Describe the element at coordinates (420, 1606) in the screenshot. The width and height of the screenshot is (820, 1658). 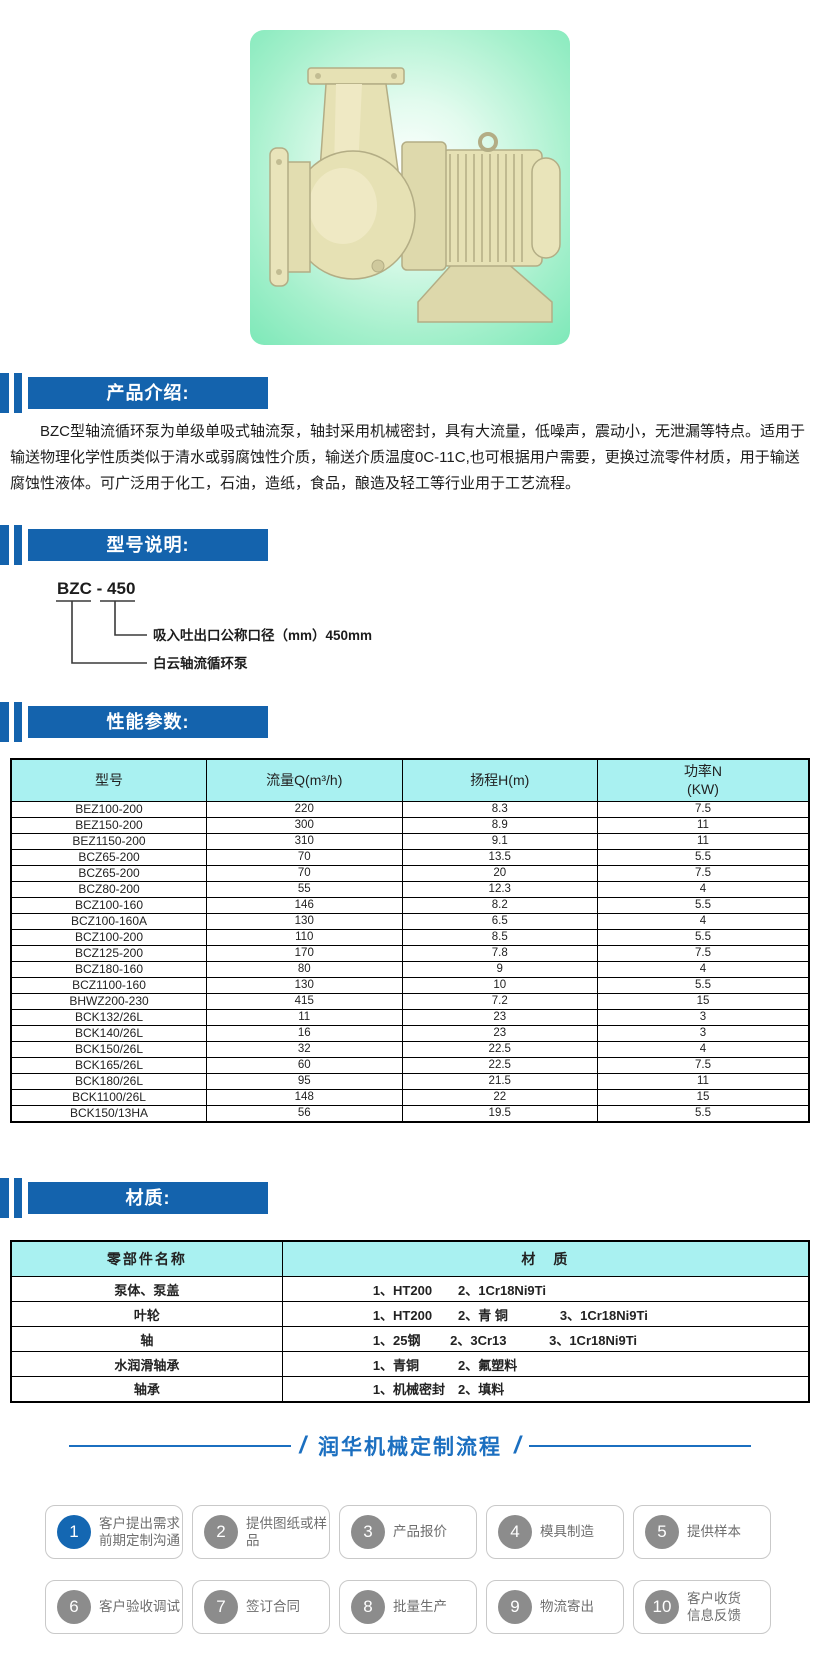
I see `step-label: 批量生产` at that location.